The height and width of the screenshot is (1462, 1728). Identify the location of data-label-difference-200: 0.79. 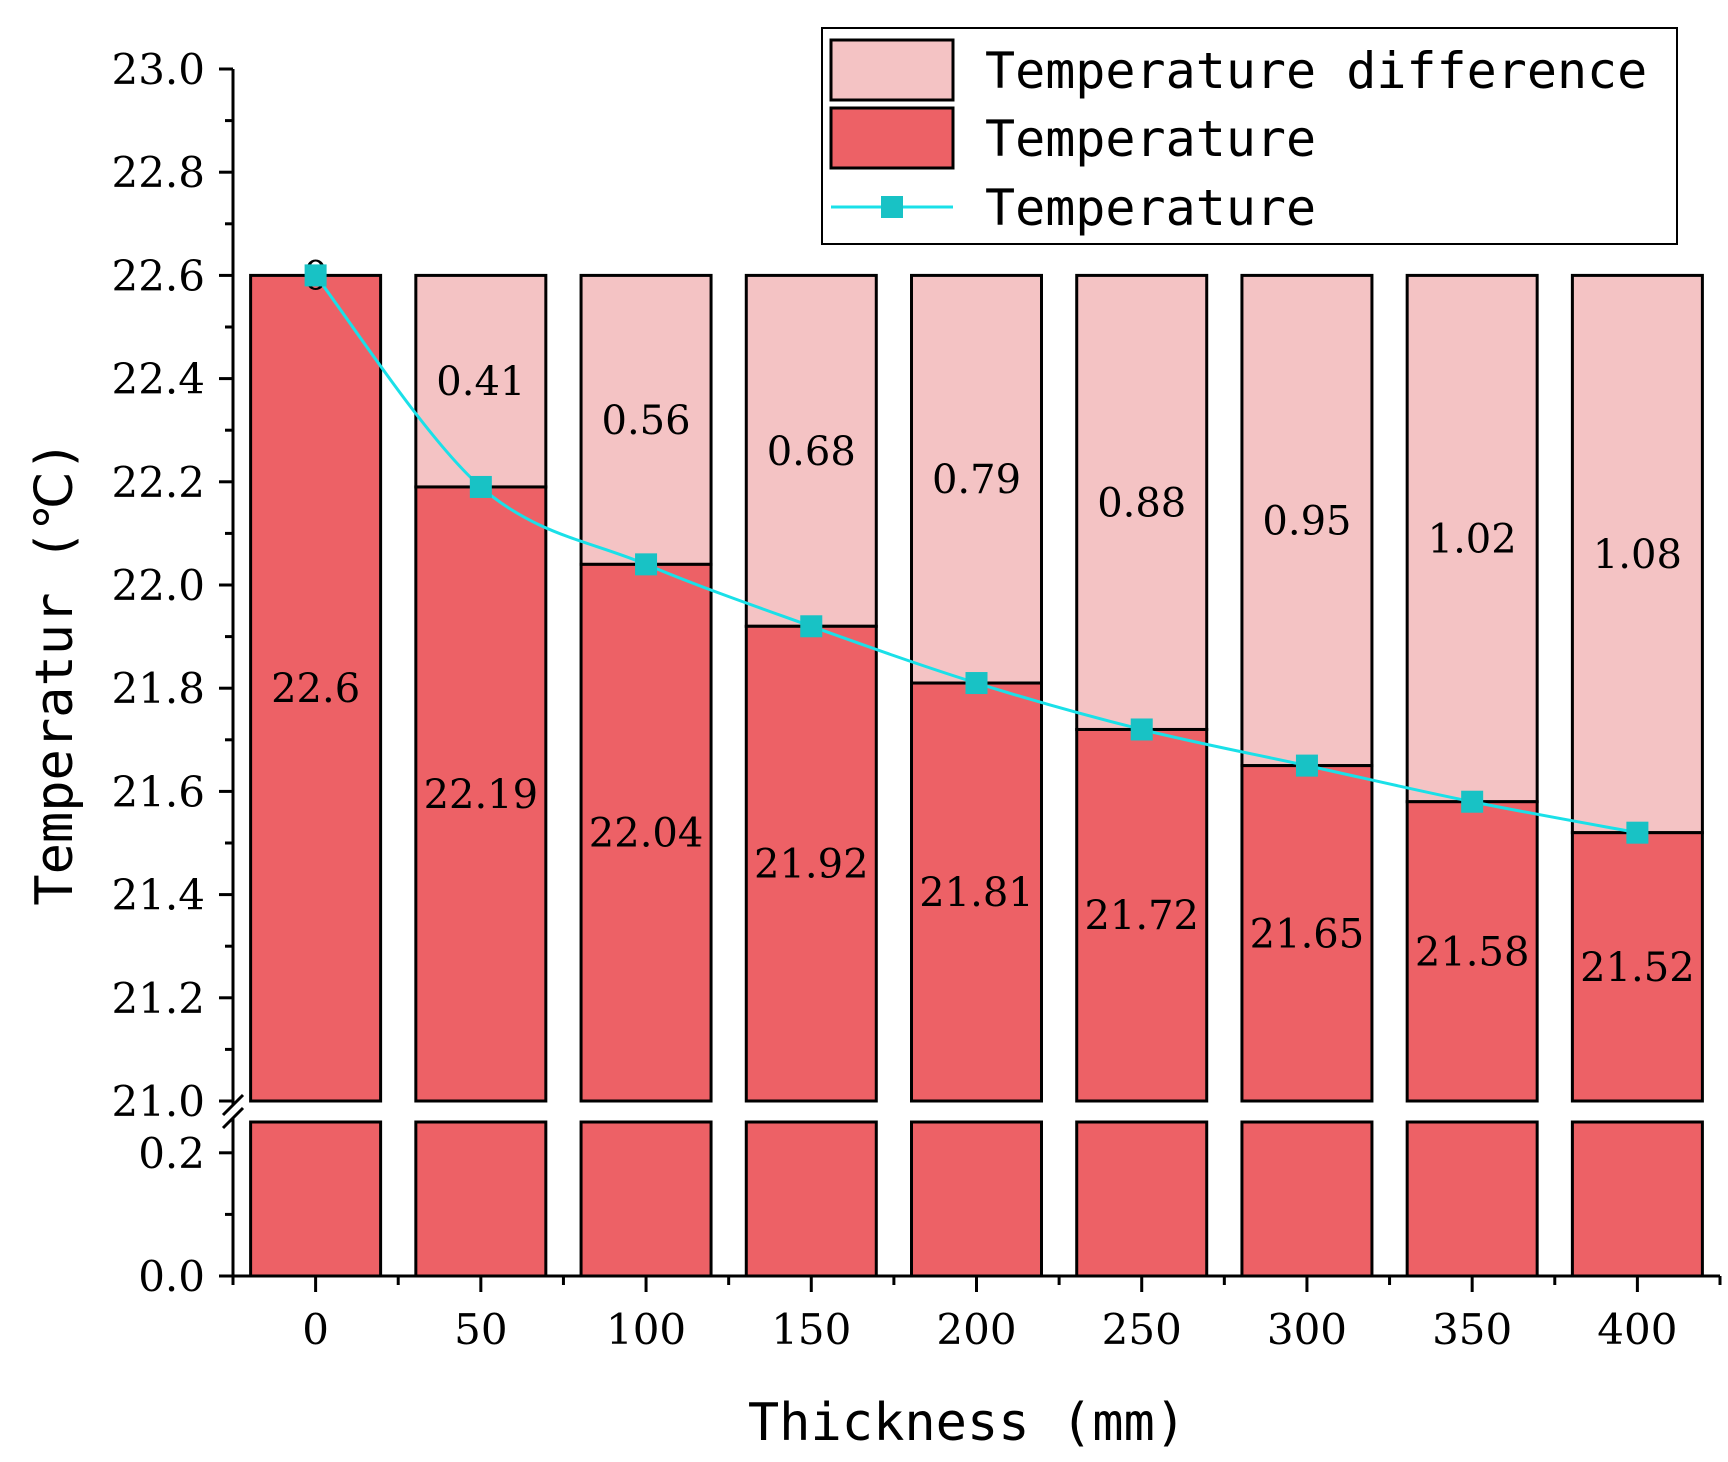
(976, 480).